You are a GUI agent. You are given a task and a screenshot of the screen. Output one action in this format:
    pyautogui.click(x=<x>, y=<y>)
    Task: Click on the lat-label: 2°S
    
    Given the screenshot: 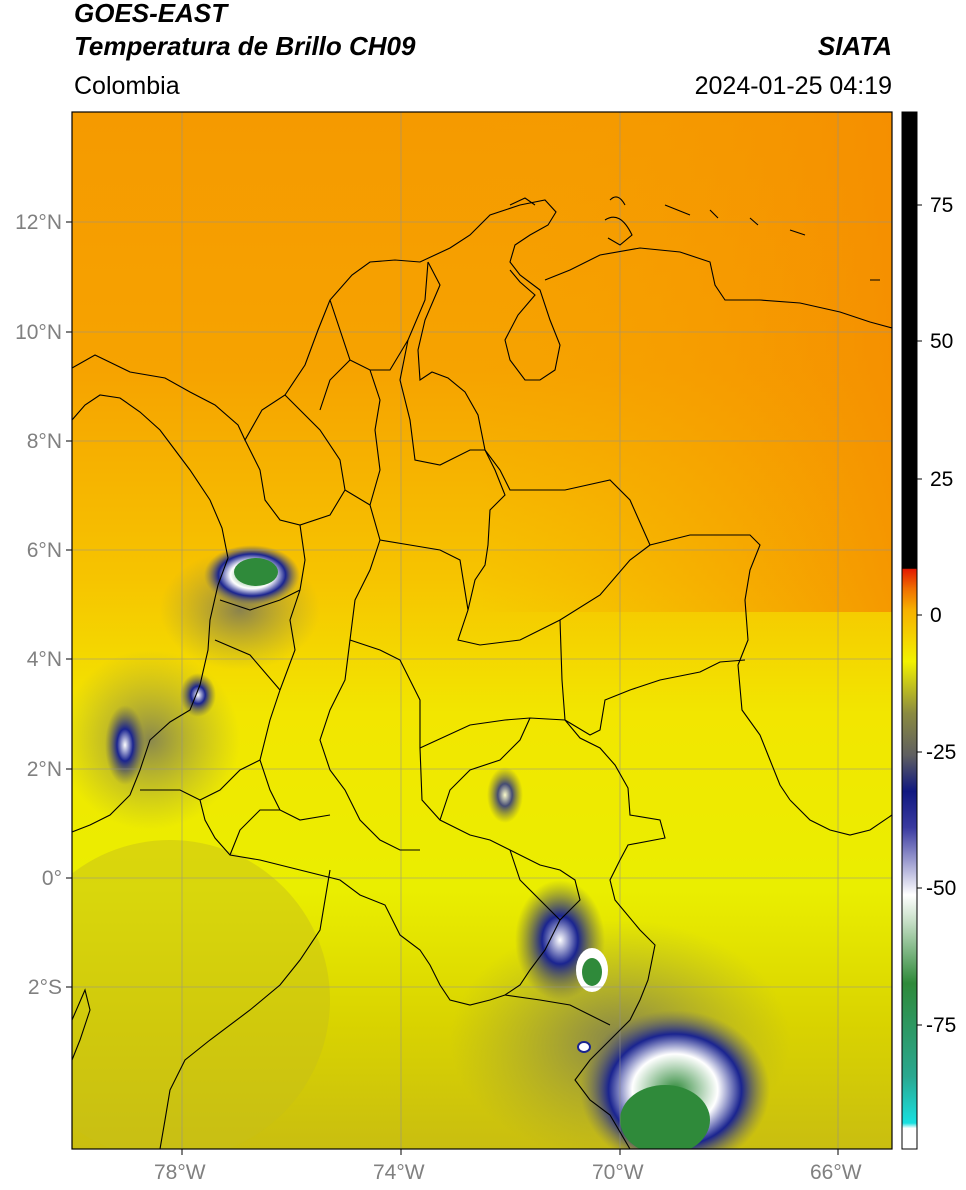 What is the action you would take?
    pyautogui.click(x=44, y=987)
    